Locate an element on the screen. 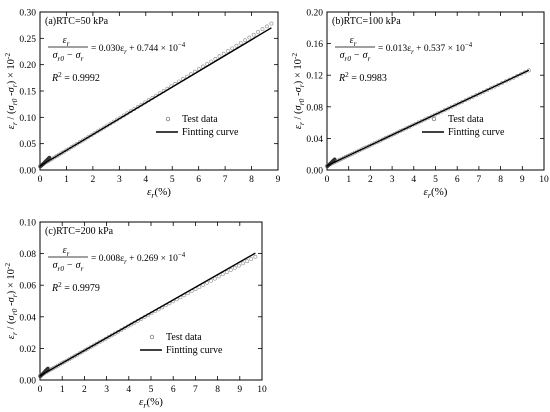 The height and width of the screenshot is (412, 550). panel-label: (a)RTC=50 kPa is located at coordinates (77, 21).